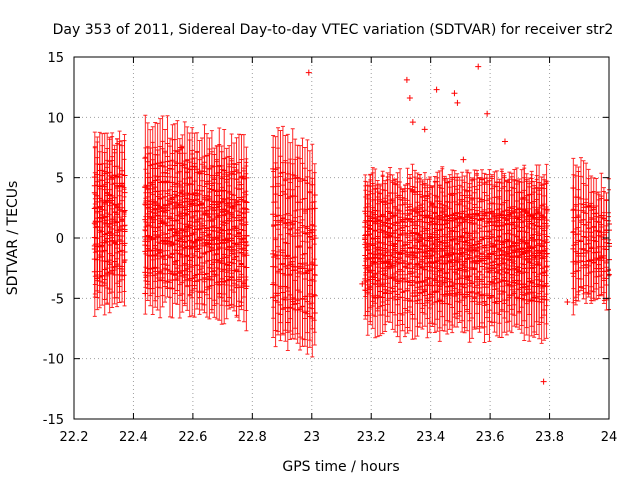 The image size is (640, 480). Describe the element at coordinates (57, 299) in the screenshot. I see `y-tick-label: -5` at that location.